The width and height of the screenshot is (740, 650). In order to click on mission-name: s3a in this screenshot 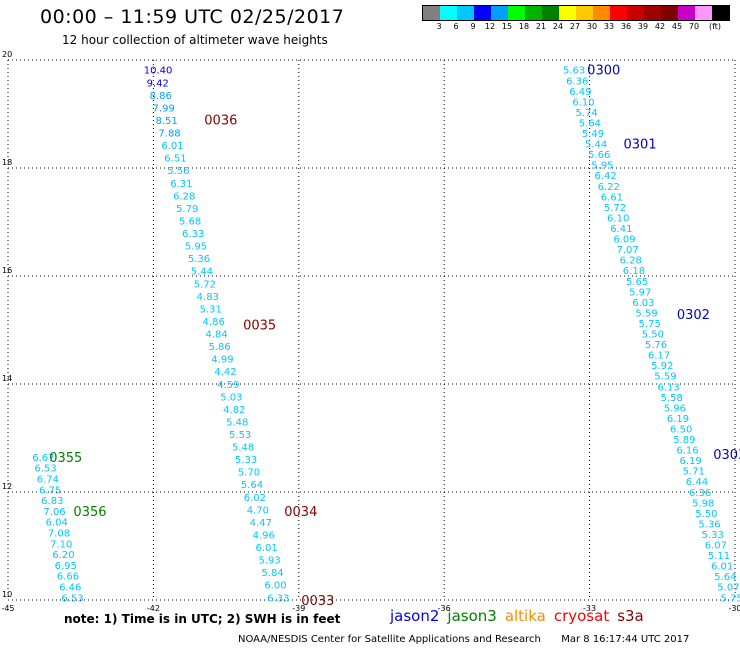, I will do `click(630, 616)`.